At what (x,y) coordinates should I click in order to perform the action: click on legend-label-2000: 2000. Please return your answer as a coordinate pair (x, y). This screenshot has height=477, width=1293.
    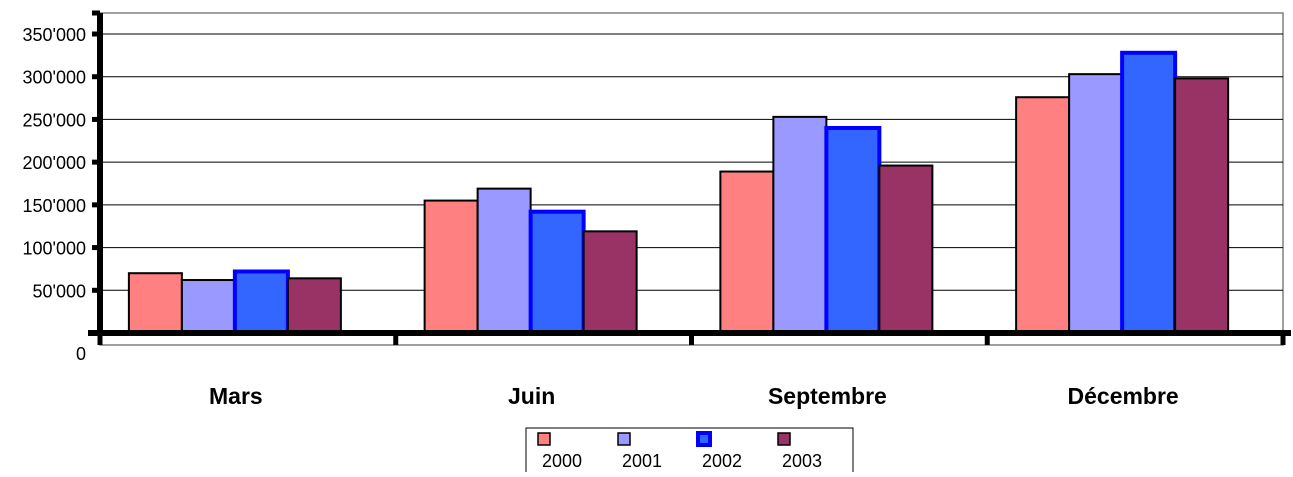
    Looking at the image, I should click on (562, 461).